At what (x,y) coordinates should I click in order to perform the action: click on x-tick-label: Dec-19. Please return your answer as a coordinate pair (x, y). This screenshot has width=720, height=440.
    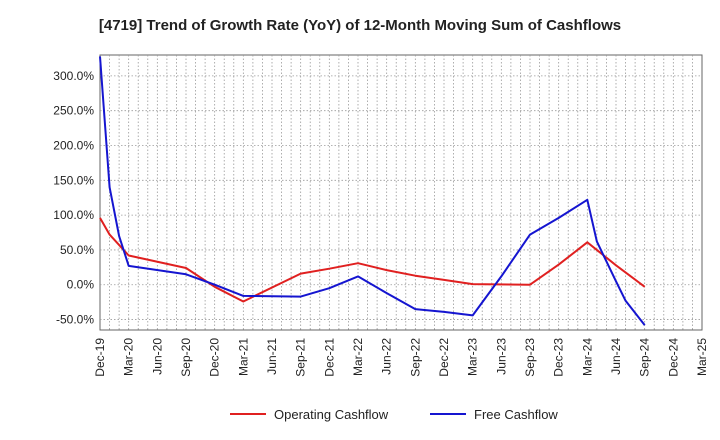
    Looking at the image, I should click on (100, 357).